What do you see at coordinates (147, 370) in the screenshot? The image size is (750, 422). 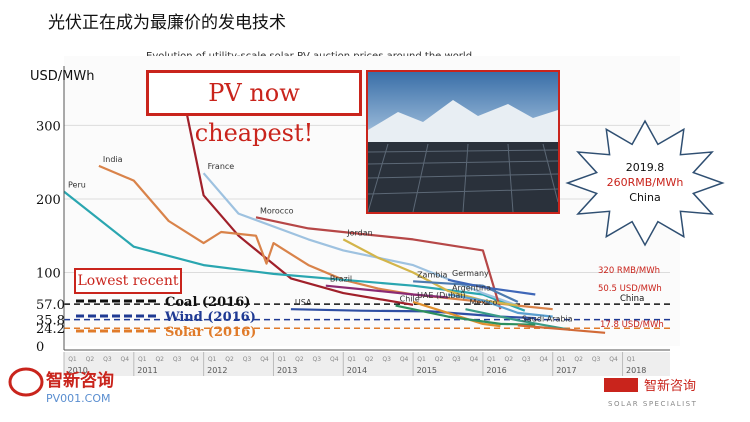 I see `x-year-label: 2011` at bounding box center [147, 370].